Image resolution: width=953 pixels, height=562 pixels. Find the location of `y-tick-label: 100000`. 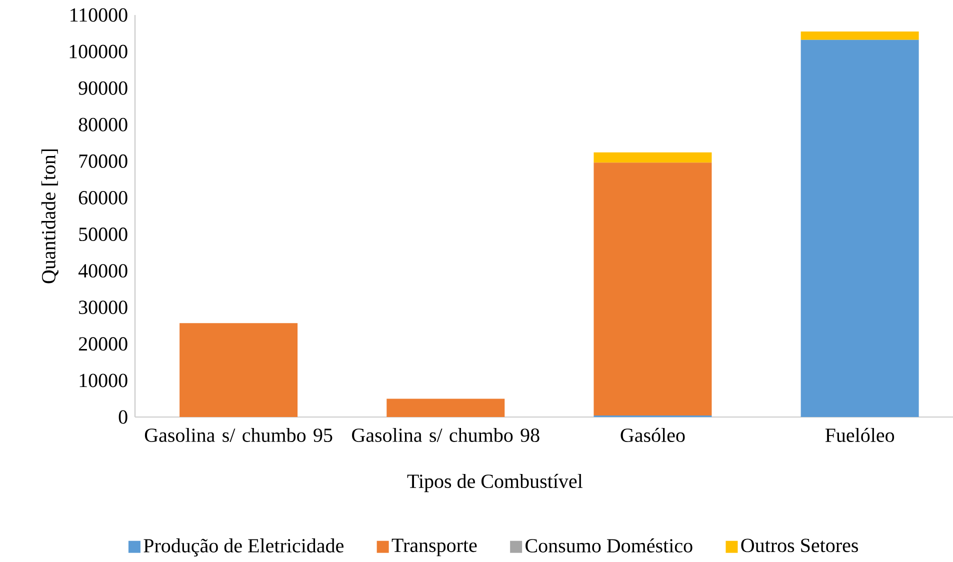

y-tick-label: 100000 is located at coordinates (99, 51).